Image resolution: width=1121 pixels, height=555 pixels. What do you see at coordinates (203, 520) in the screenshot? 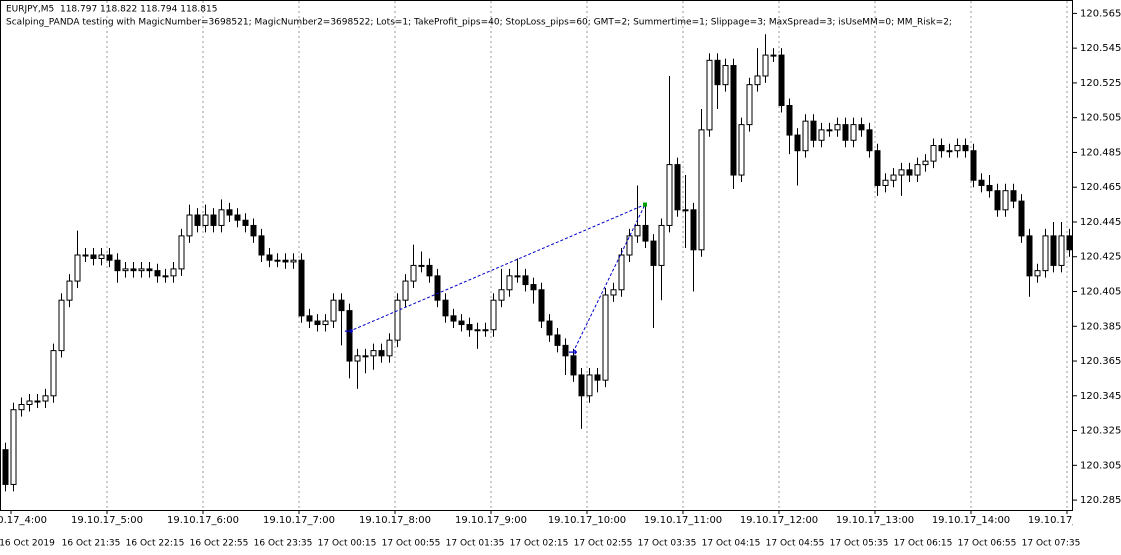
I see `x-tick-label: 19.10.17_6:00` at bounding box center [203, 520].